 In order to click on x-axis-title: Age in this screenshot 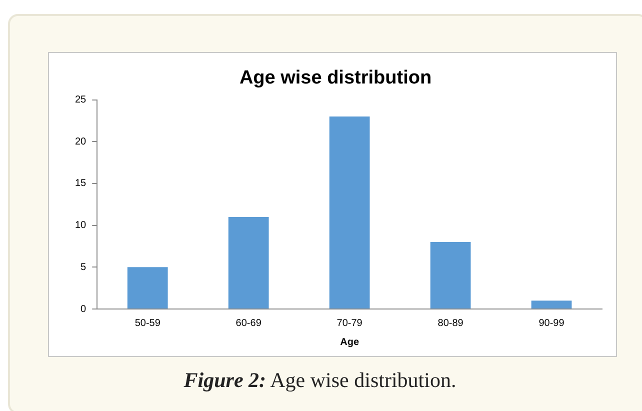, I will do `click(350, 342)`.